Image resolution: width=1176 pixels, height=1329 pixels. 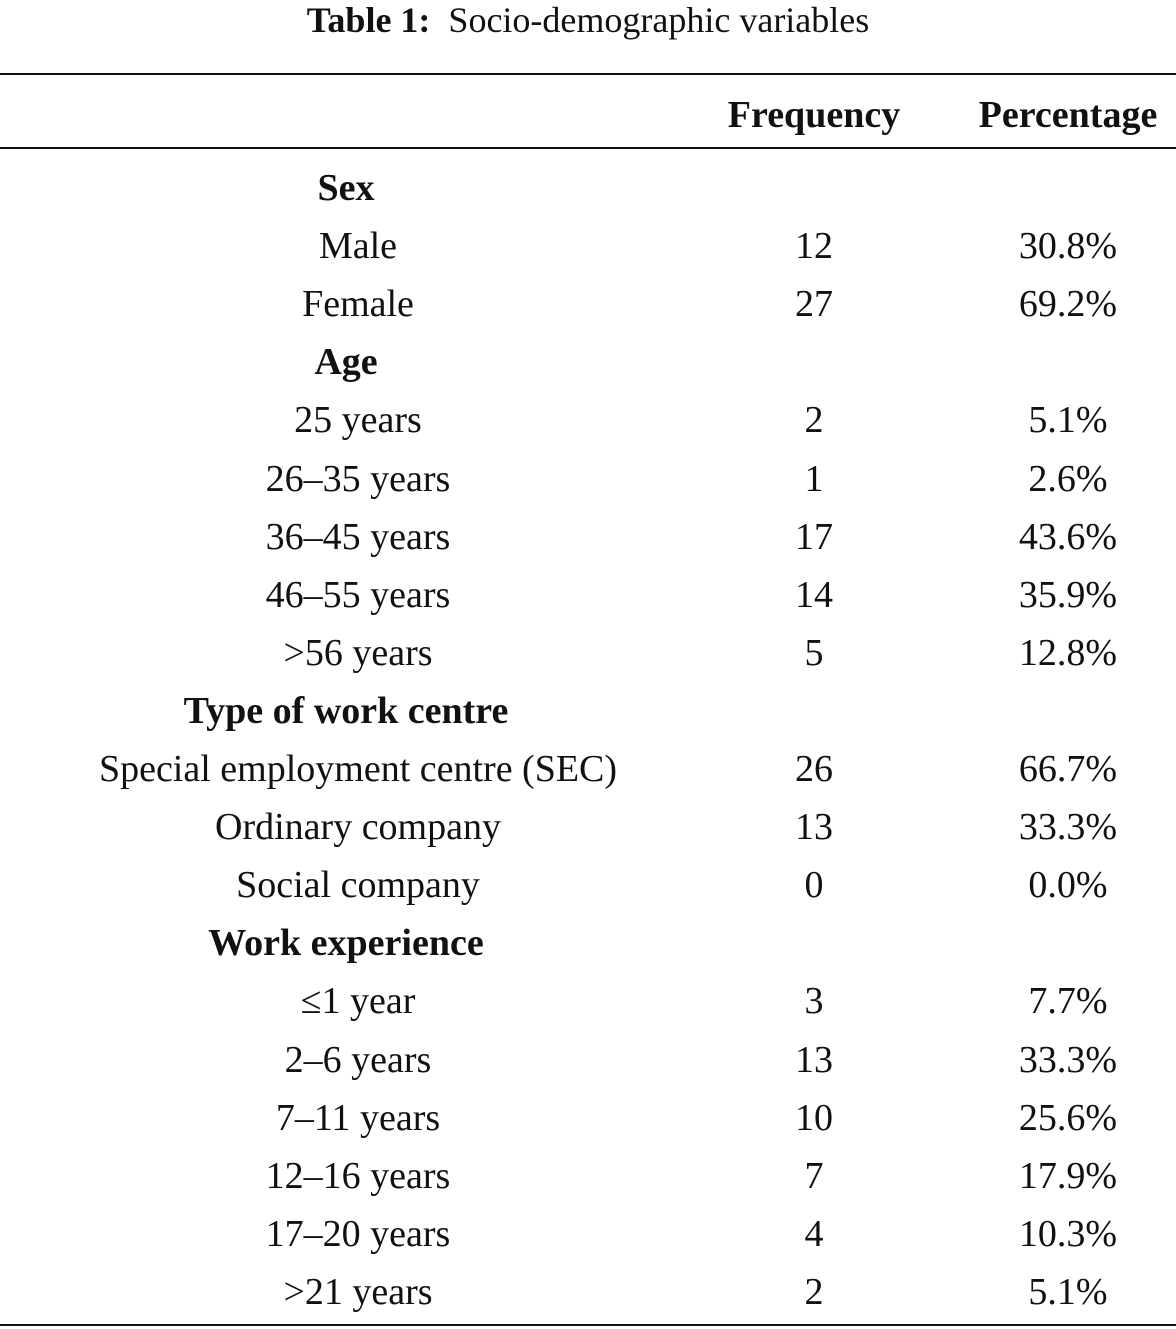 I want to click on percentage-cell: 10.3%, so click(x=1068, y=1233).